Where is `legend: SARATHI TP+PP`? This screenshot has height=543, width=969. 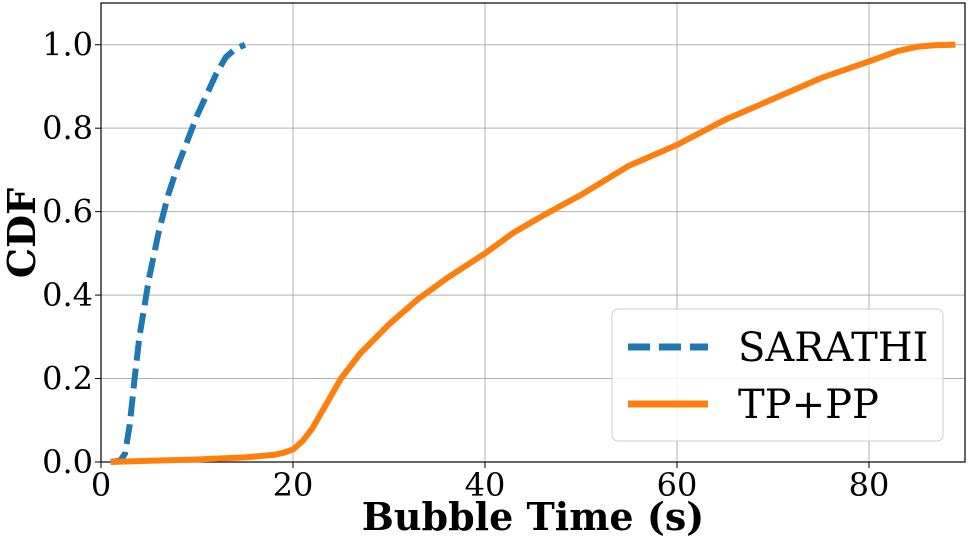
legend: SARATHI TP+PP is located at coordinates (777, 375).